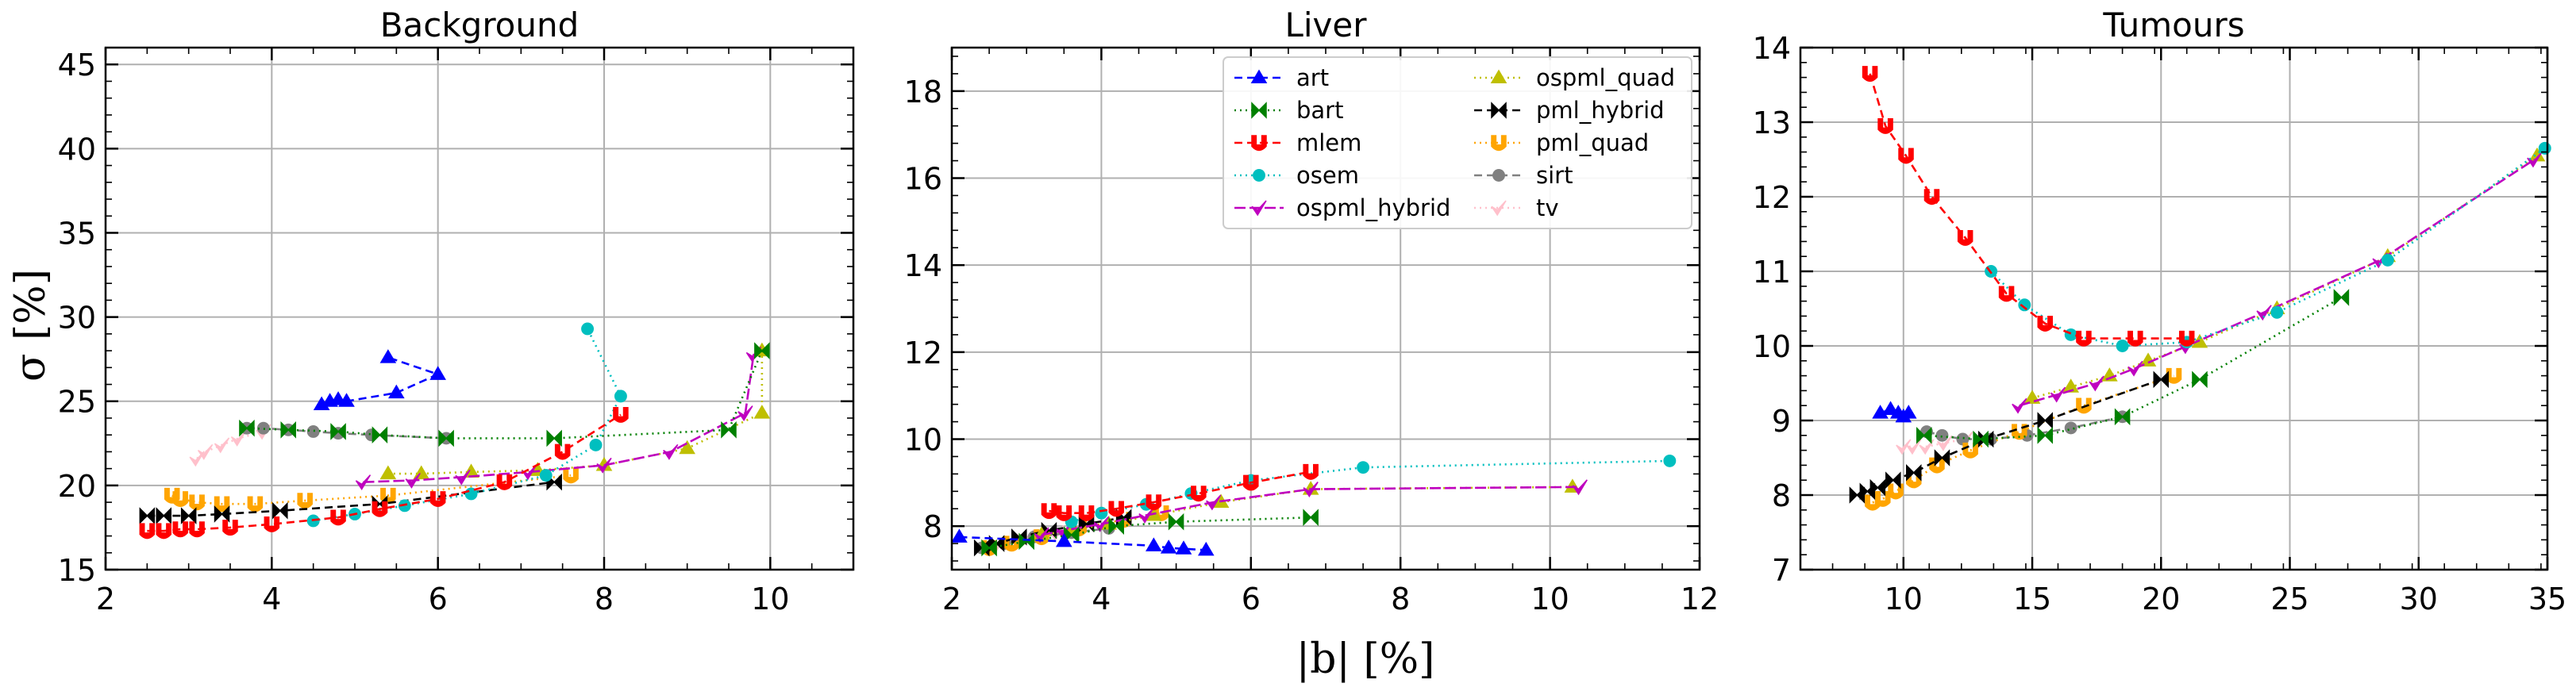 The image size is (2576, 695). I want to click on series-art, so click(379, 380).